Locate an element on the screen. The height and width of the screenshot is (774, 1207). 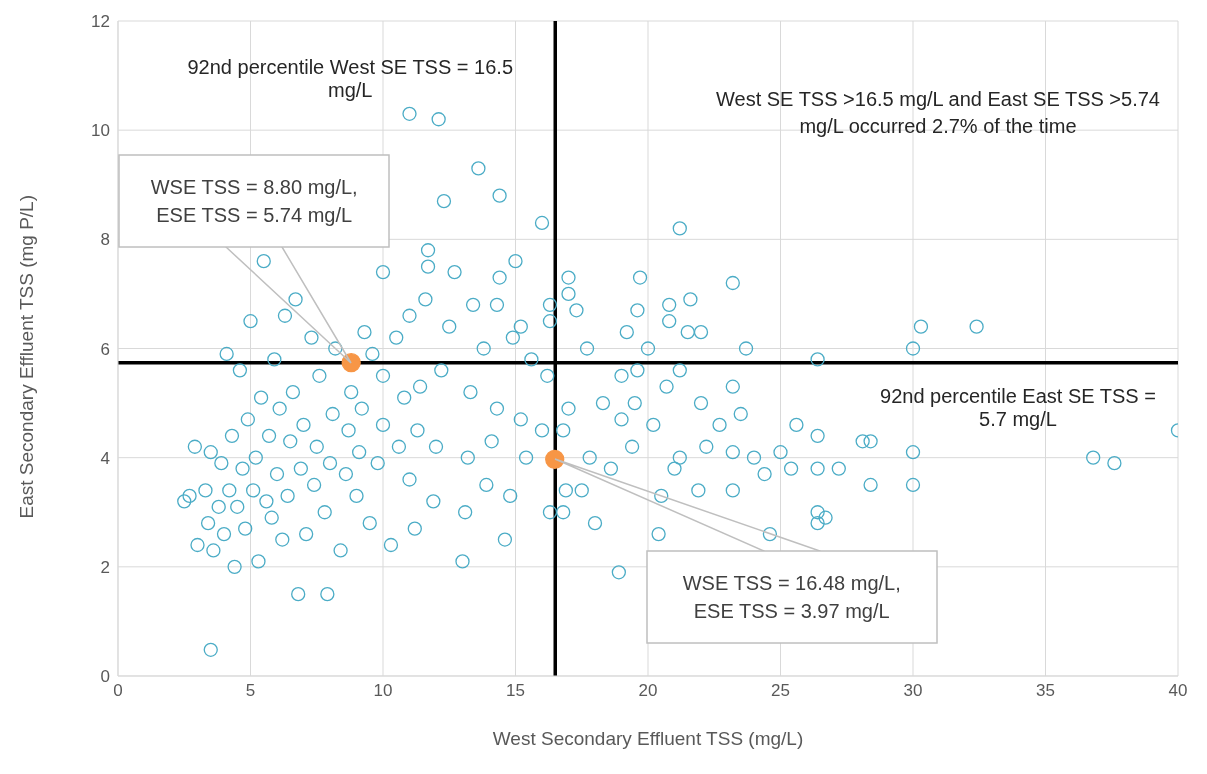
y-tick-label: 12 is located at coordinates (100, 22).